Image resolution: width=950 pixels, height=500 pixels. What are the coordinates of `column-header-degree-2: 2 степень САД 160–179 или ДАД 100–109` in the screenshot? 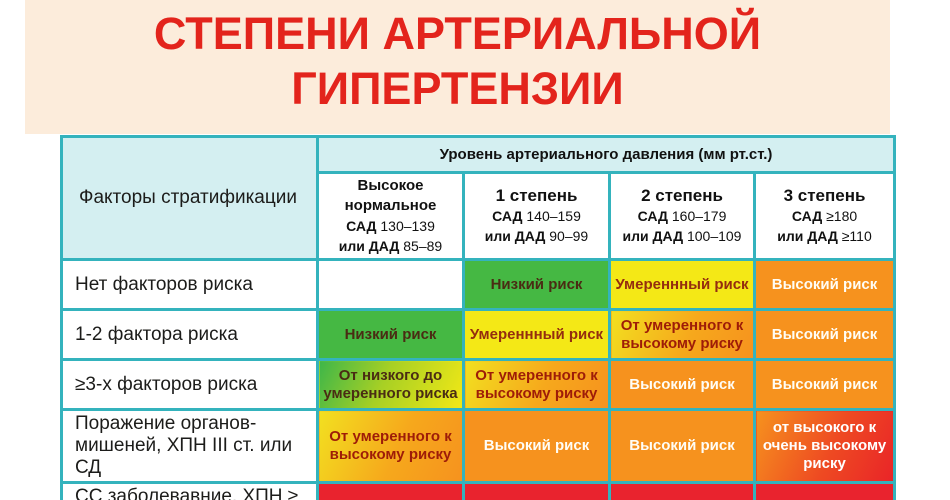 It's located at (682, 216).